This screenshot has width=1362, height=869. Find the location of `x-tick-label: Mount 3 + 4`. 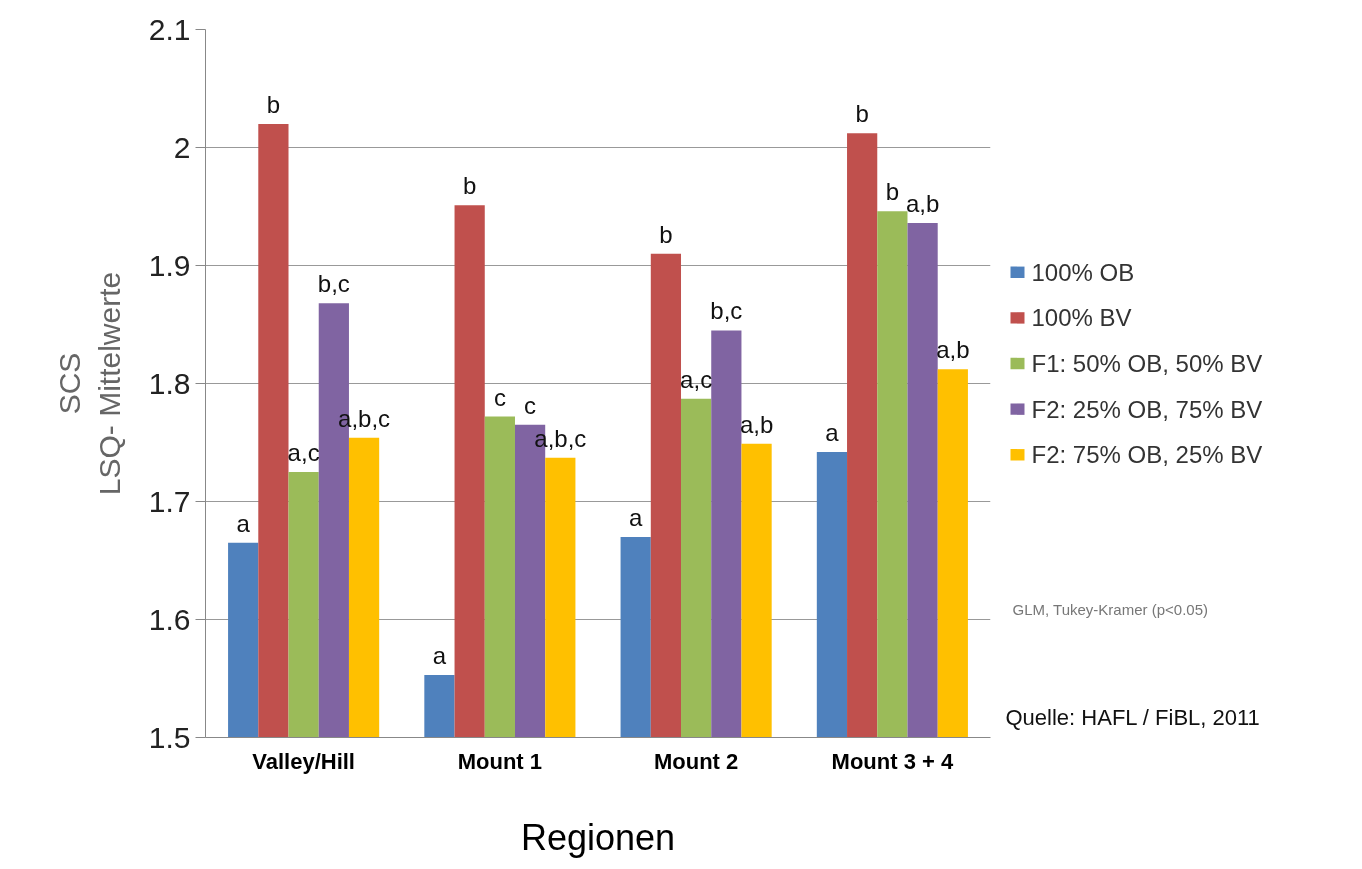

x-tick-label: Mount 3 + 4 is located at coordinates (892, 761).